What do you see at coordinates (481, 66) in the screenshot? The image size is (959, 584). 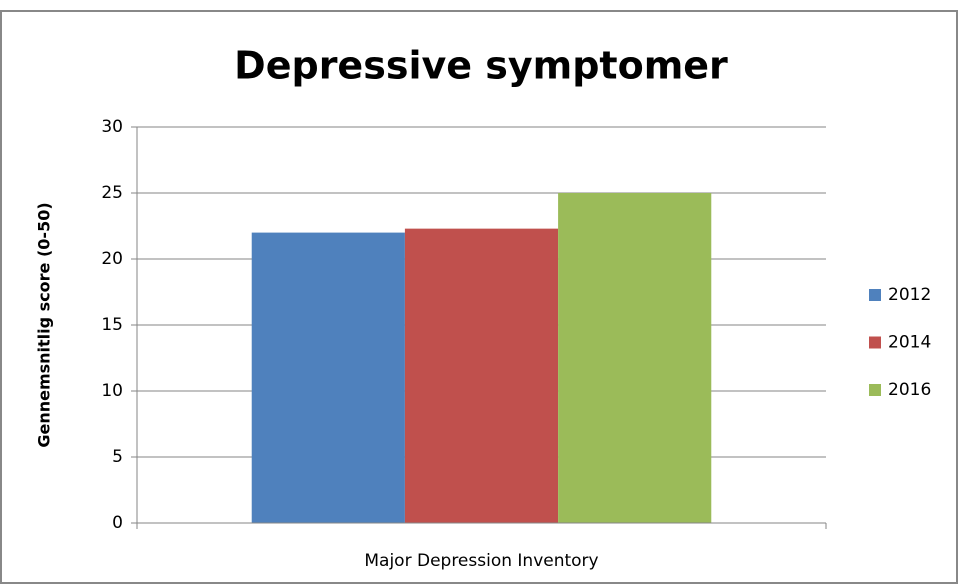 I see `chart-title: Depressive symptomer` at bounding box center [481, 66].